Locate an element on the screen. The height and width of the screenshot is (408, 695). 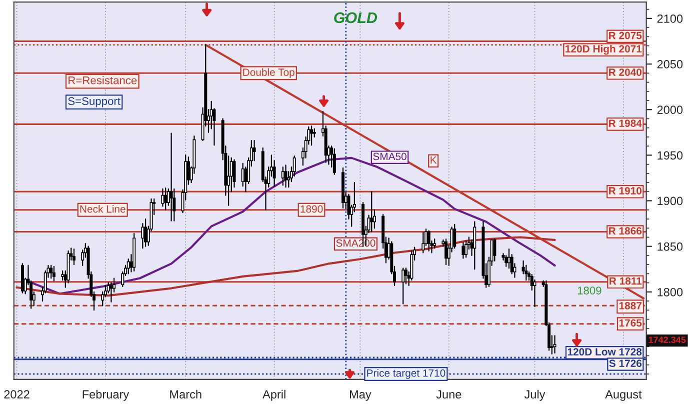
ref-line-label: S 1726 is located at coordinates (625, 364).